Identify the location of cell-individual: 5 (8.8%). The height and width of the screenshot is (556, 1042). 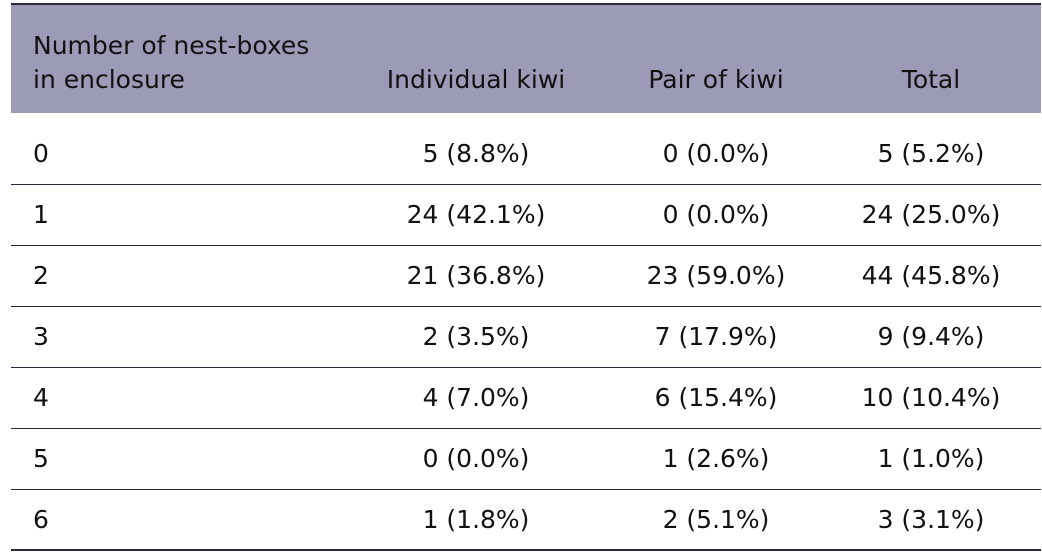
(476, 149).